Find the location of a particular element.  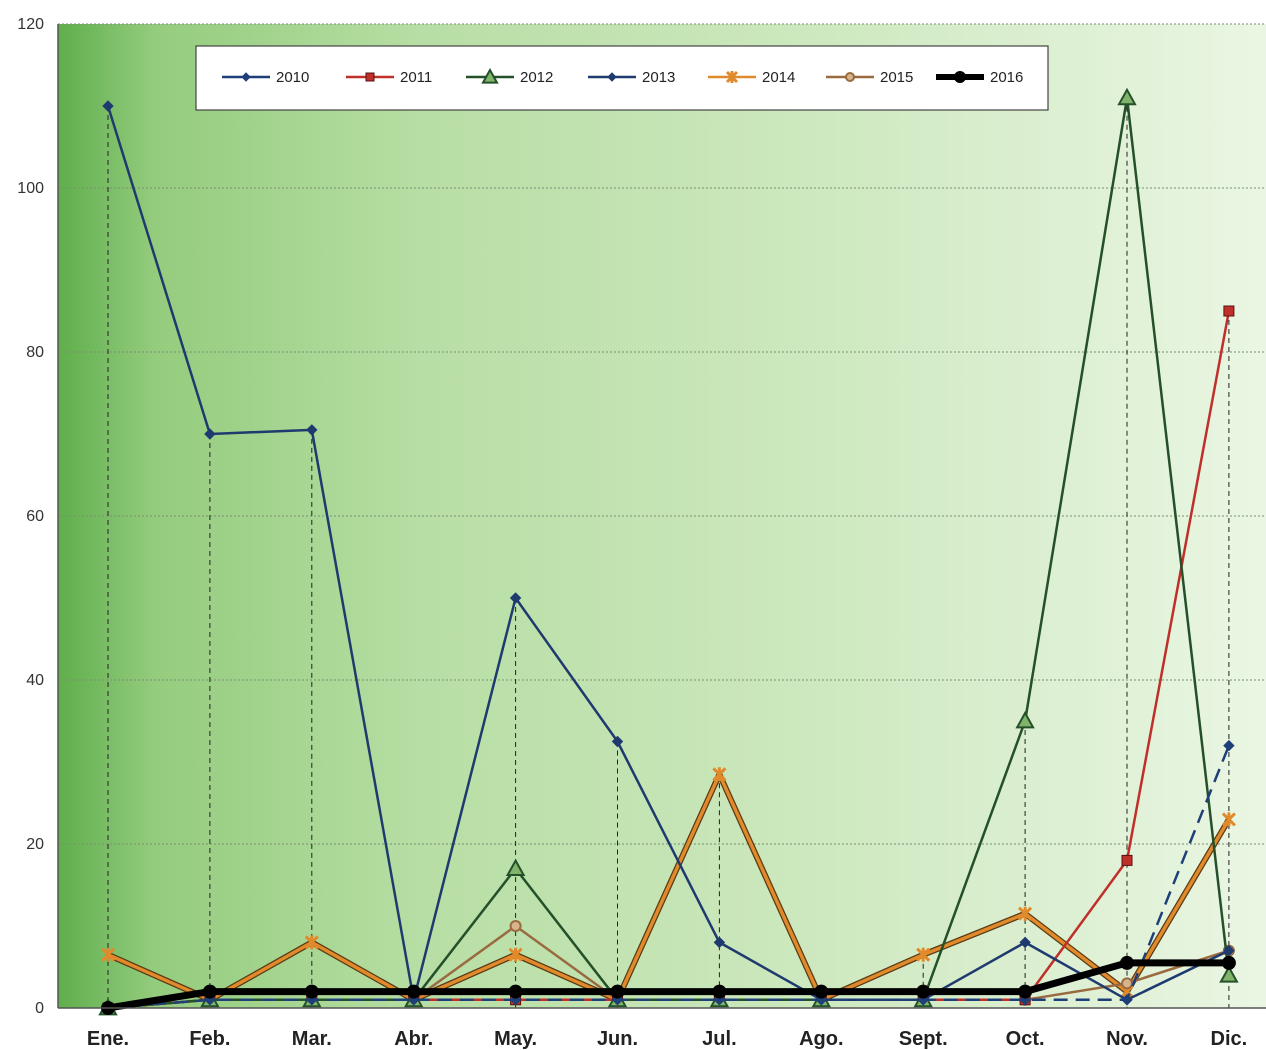

legend-item-2010: 2010 is located at coordinates (265, 77).